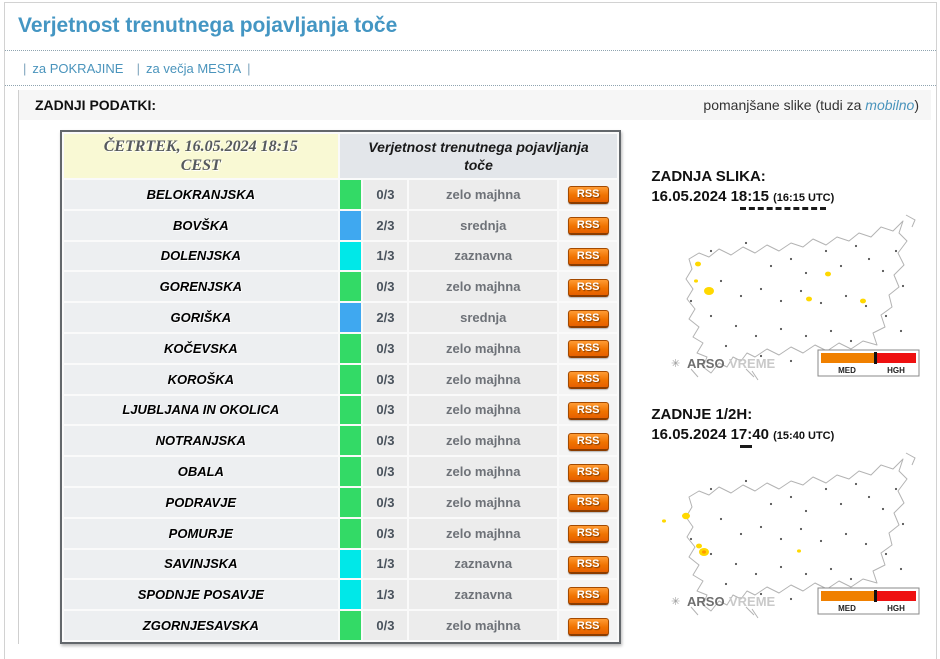 The height and width of the screenshot is (659, 940). I want to click on top-nav: | za POKRAJINE | za večja MESTA |, so click(470, 68).